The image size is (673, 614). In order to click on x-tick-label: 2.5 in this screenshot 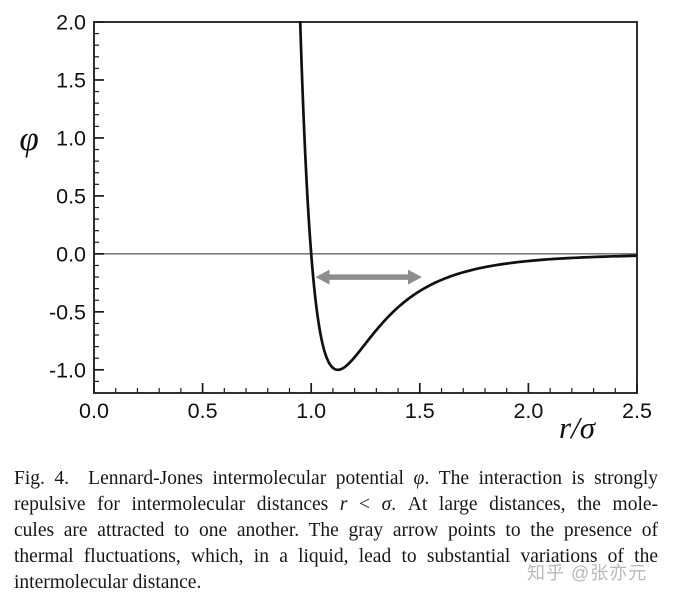, I will do `click(637, 411)`.